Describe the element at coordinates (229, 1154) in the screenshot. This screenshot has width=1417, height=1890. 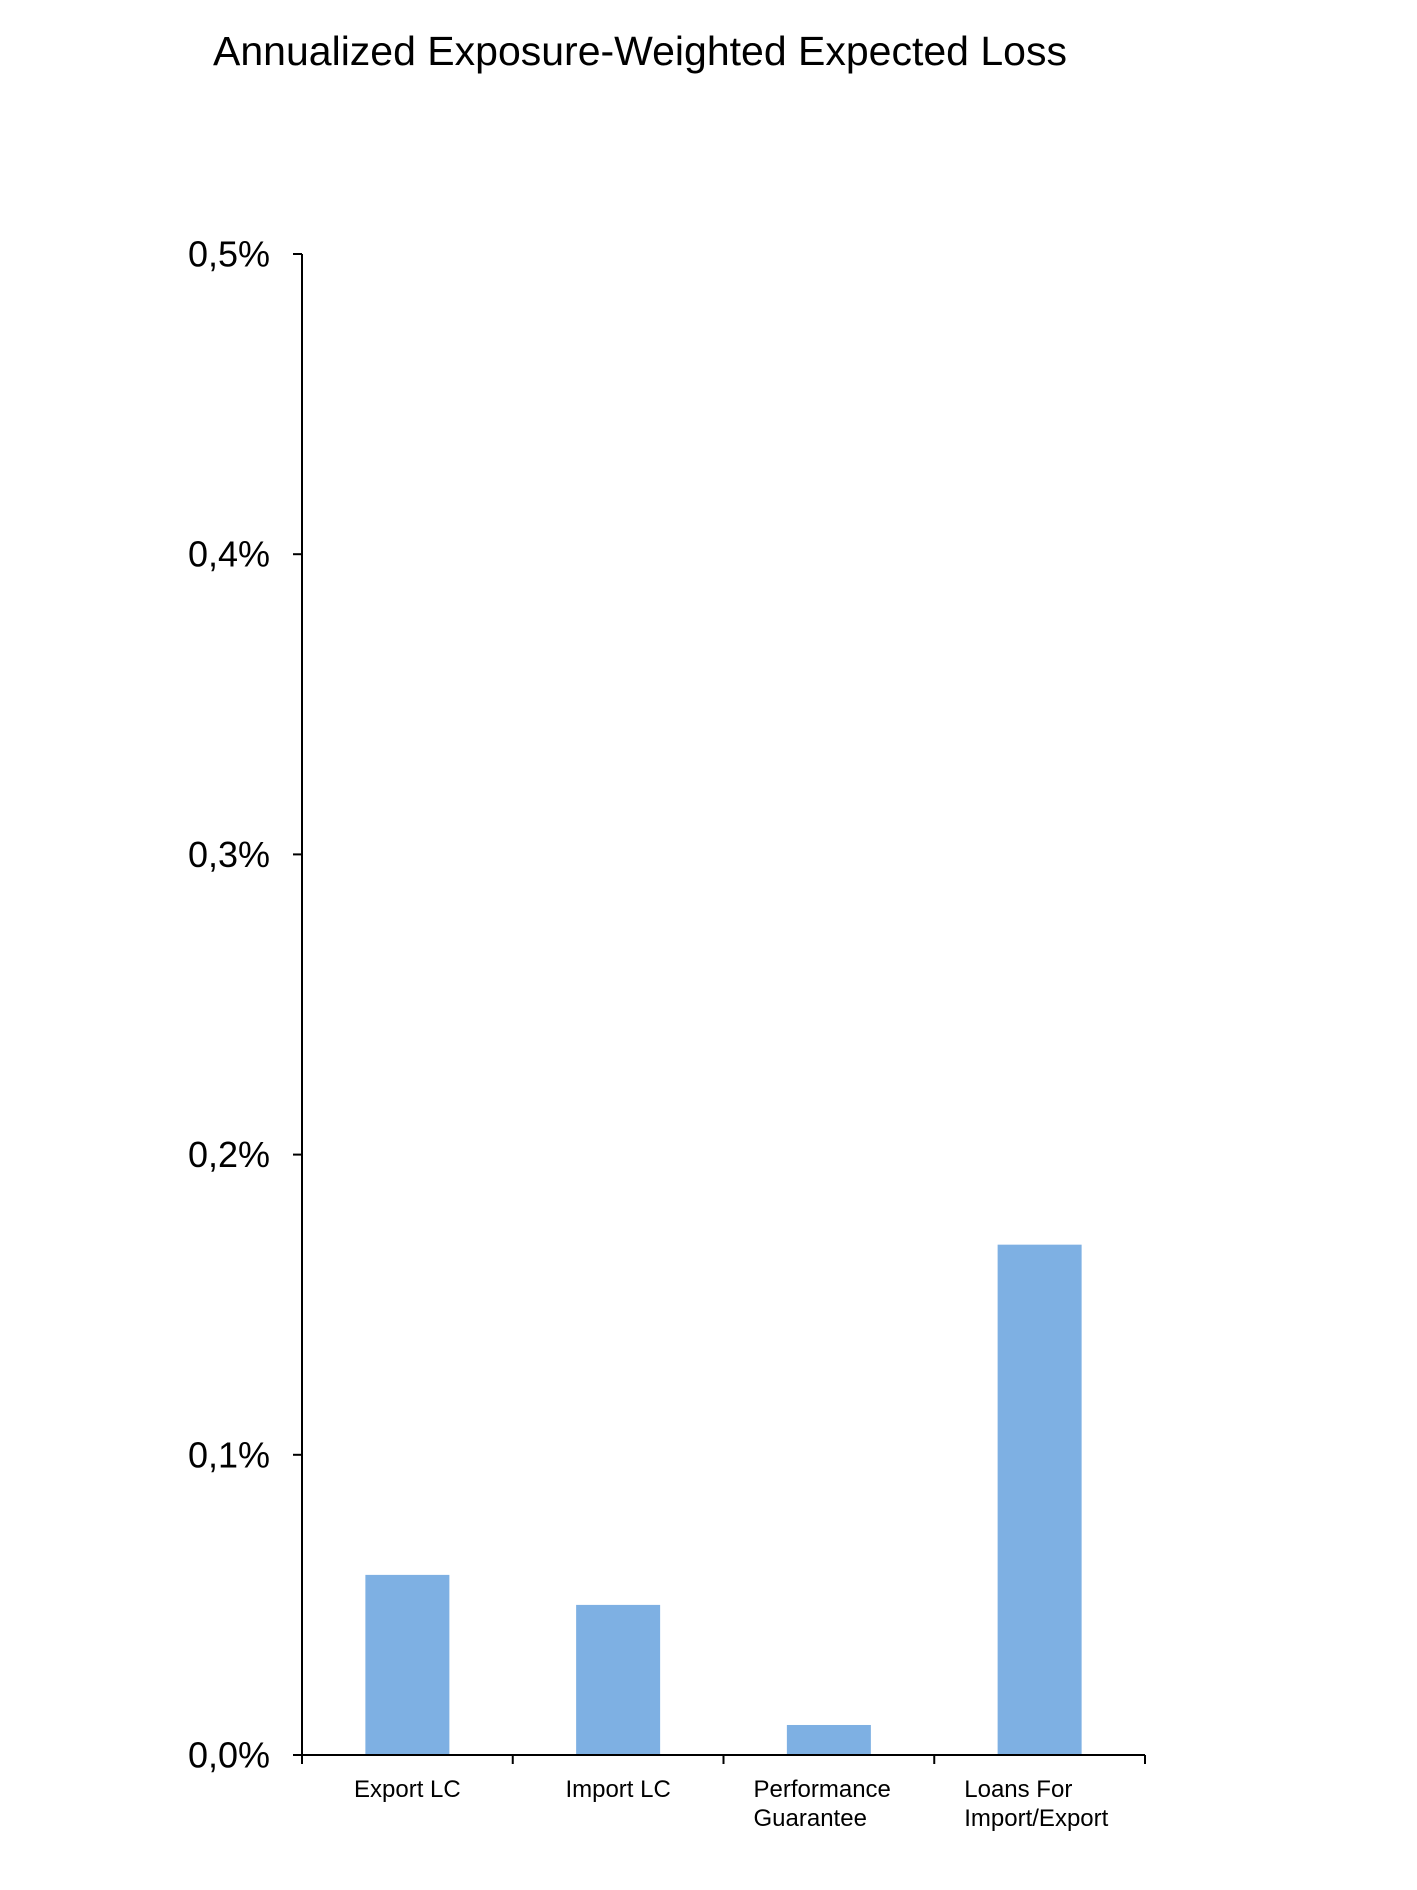
I see `y-tick-label: 0,2%` at that location.